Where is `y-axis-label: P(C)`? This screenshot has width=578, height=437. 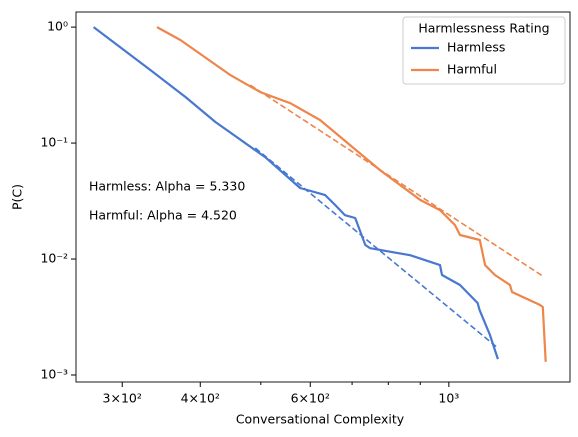
y-axis-label: P(C) is located at coordinates (17, 197).